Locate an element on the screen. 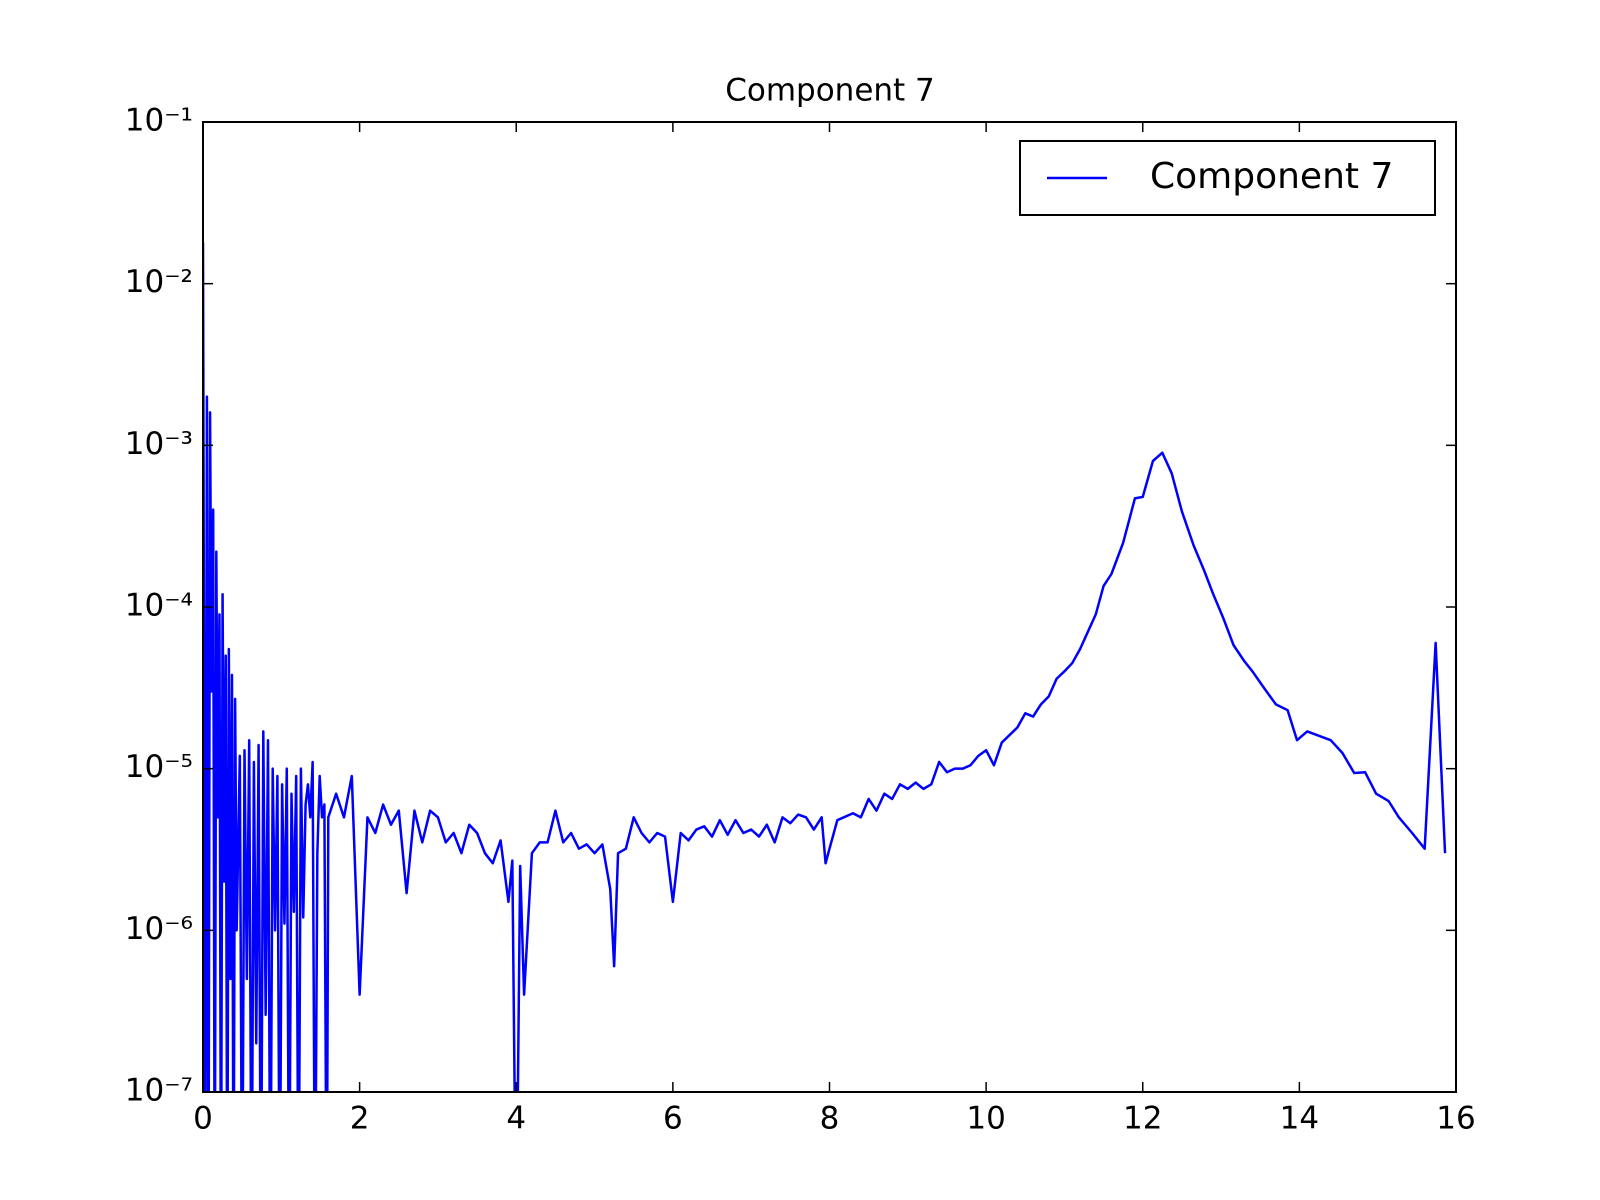 The image size is (1600, 1200). x-tick-label: 6 is located at coordinates (673, 1119).